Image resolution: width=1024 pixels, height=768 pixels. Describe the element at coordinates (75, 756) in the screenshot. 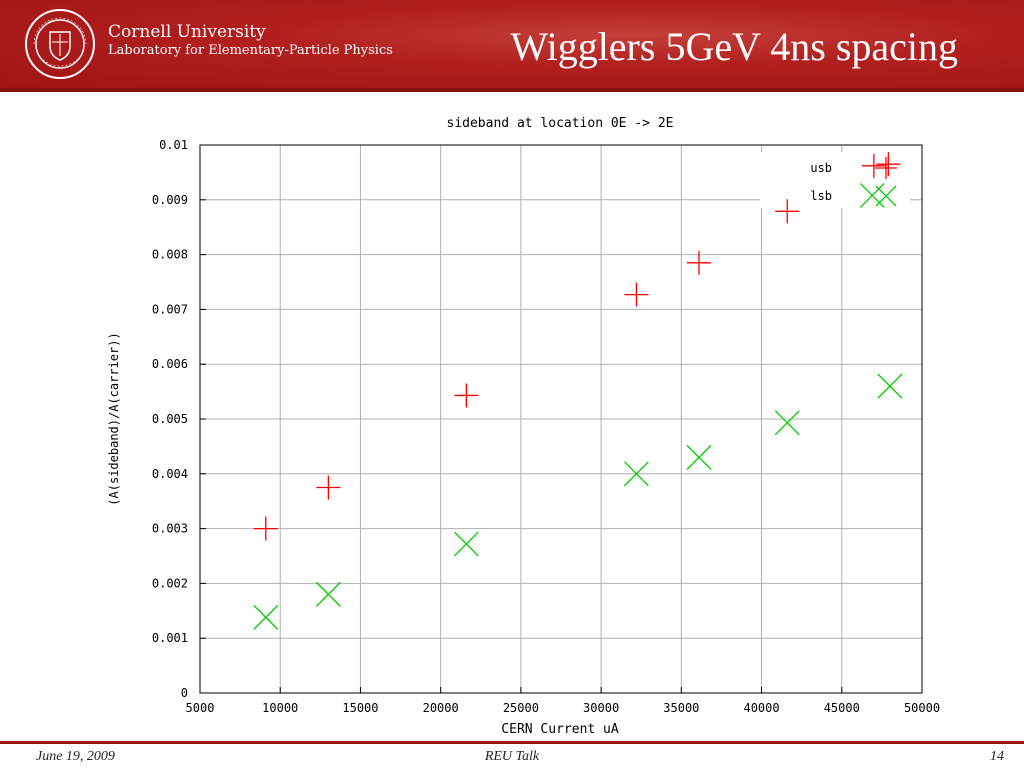

I see `footer-date: June 19, 2009` at that location.